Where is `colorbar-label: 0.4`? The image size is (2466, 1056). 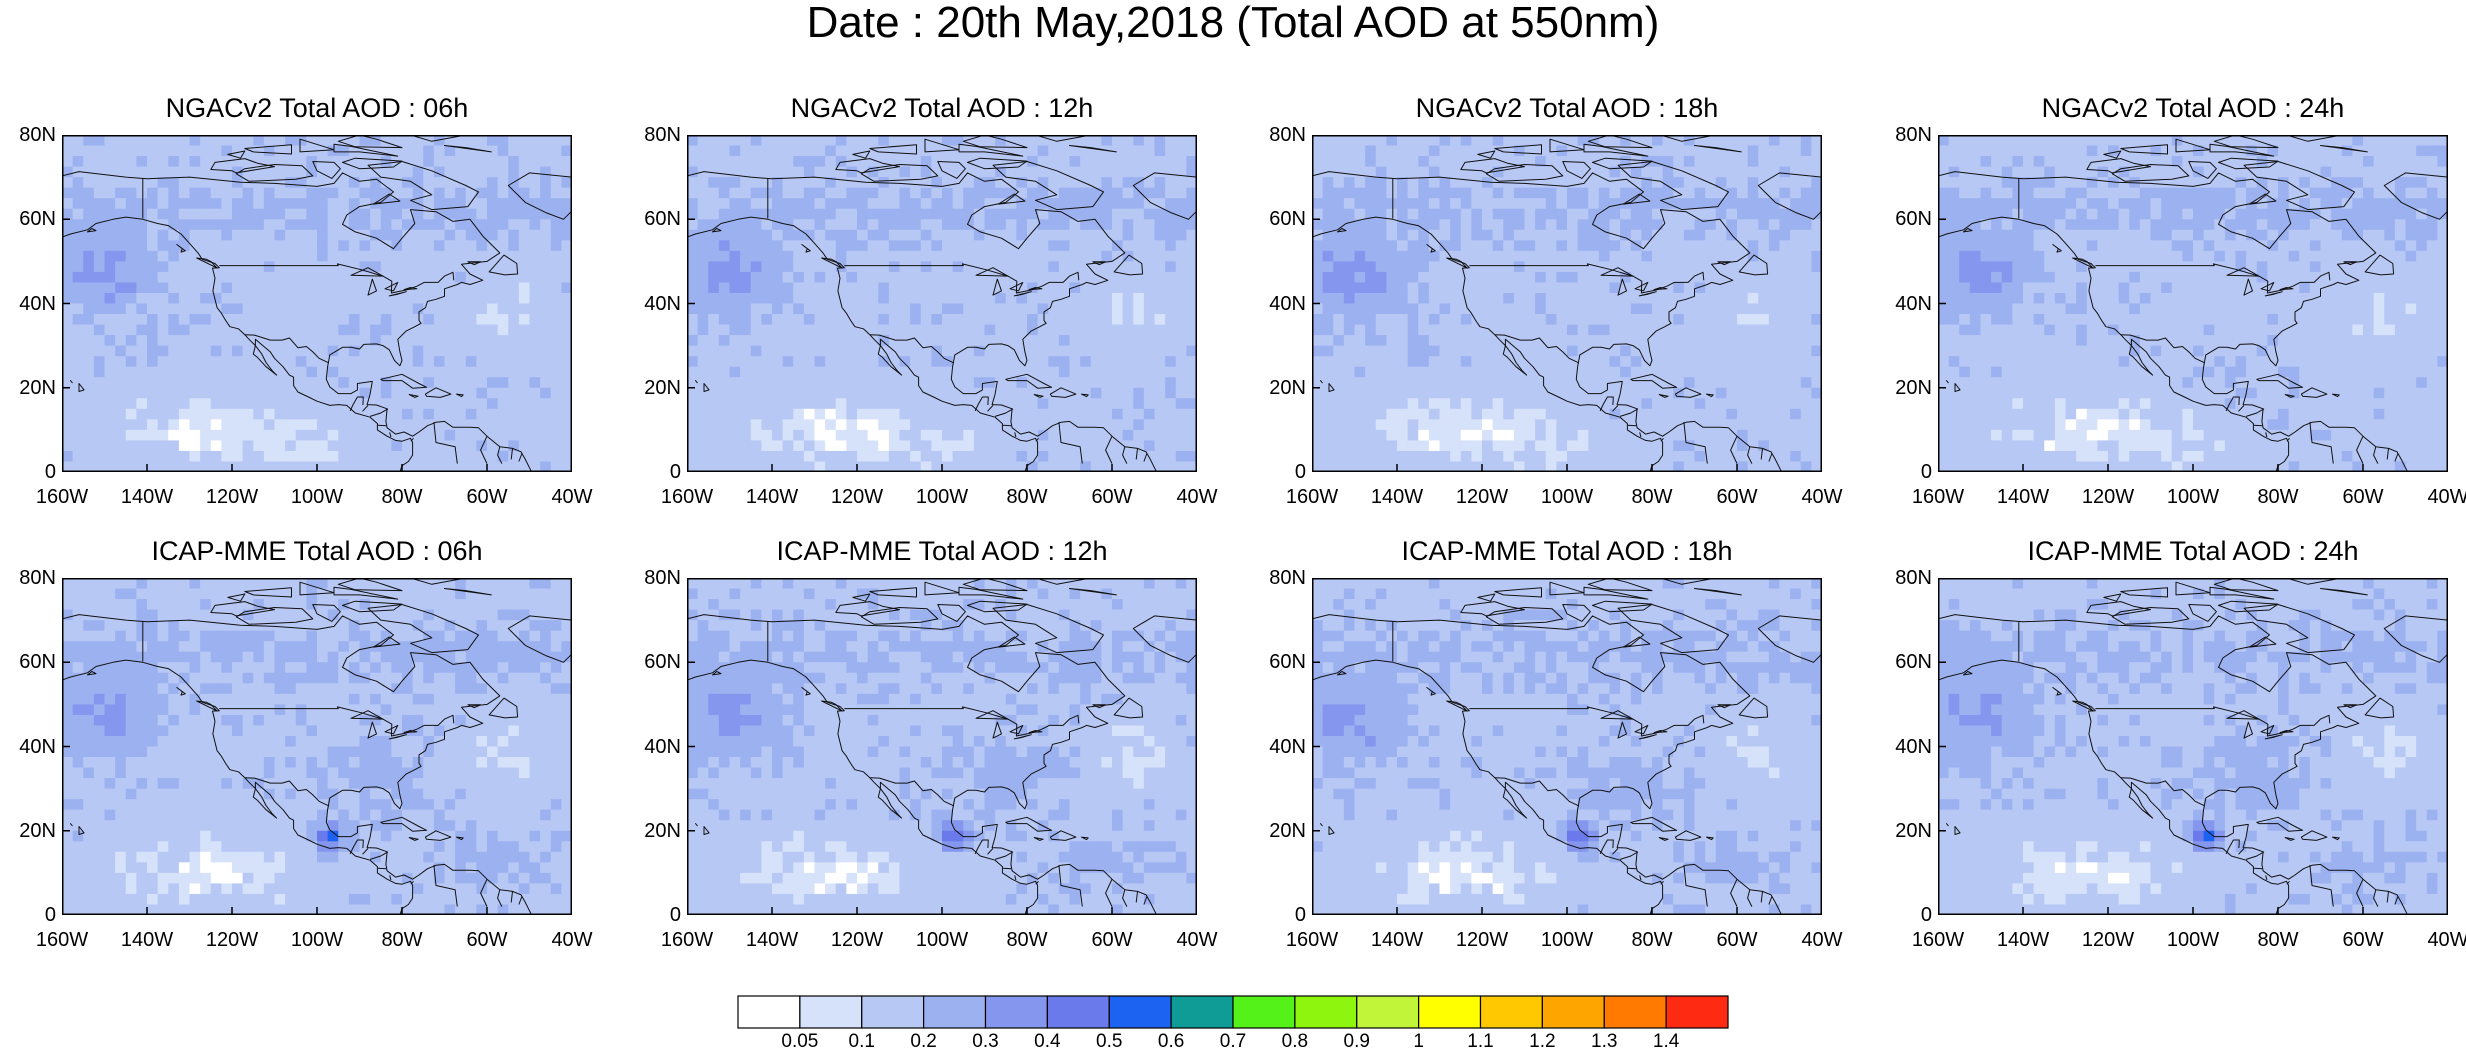 colorbar-label: 0.4 is located at coordinates (1047, 1041).